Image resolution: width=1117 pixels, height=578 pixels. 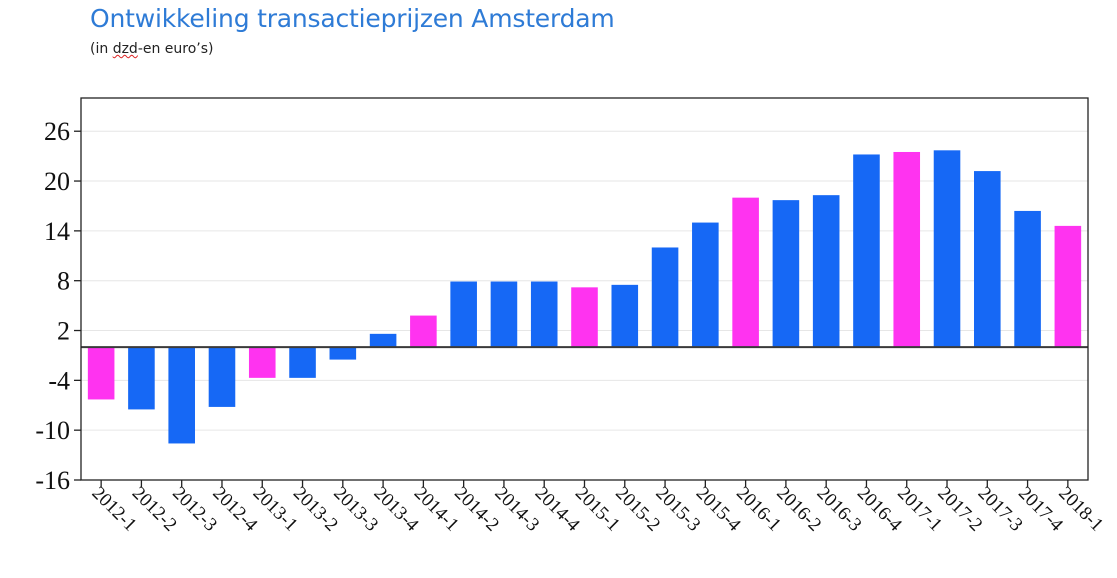 What do you see at coordinates (798, 509) in the screenshot?
I see `x-tick-label: 2016-2` at bounding box center [798, 509].